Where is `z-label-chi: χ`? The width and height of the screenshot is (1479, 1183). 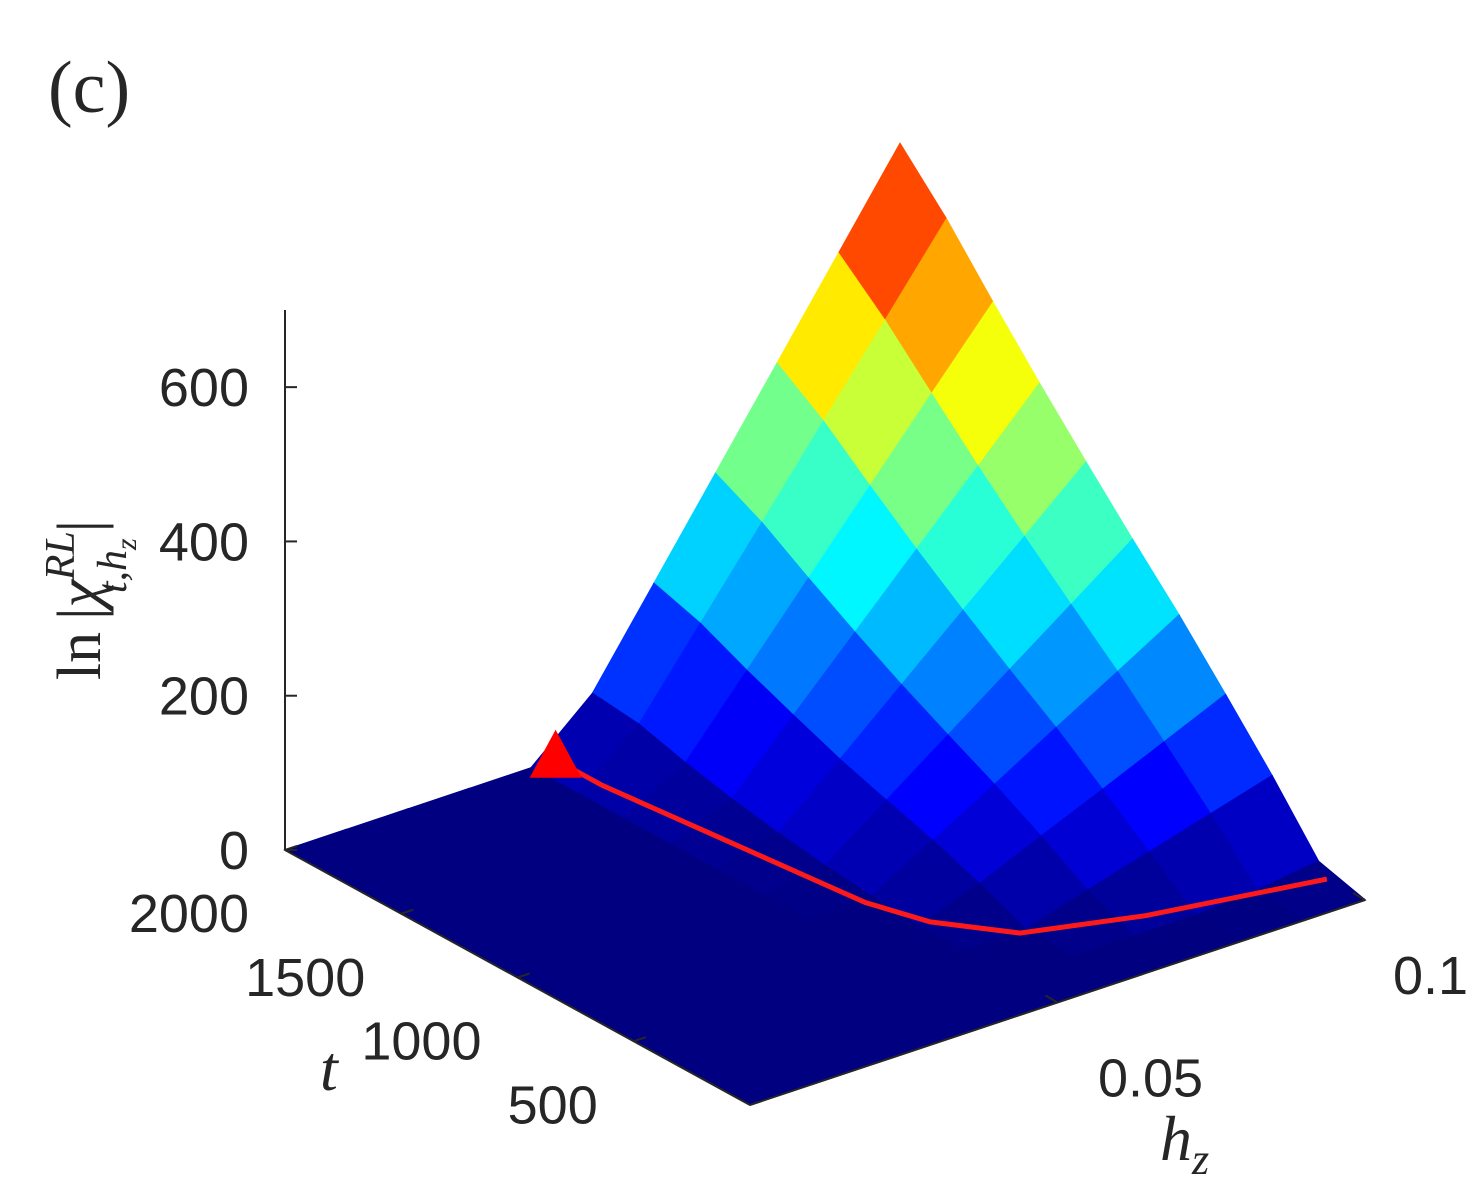 z-label-chi: χ is located at coordinates (80, 595).